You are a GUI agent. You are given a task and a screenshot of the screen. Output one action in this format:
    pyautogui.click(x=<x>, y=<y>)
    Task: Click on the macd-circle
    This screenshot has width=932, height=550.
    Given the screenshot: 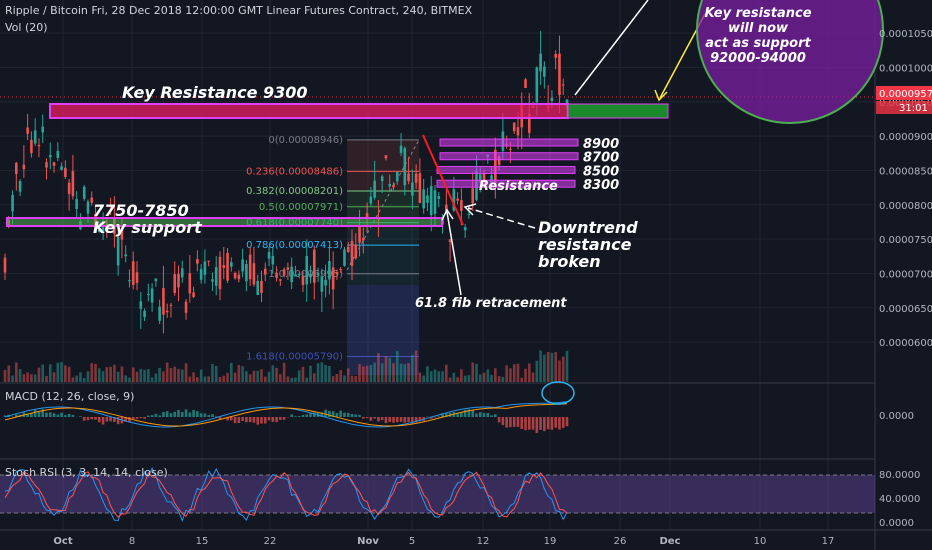 What is the action you would take?
    pyautogui.click(x=558, y=393)
    